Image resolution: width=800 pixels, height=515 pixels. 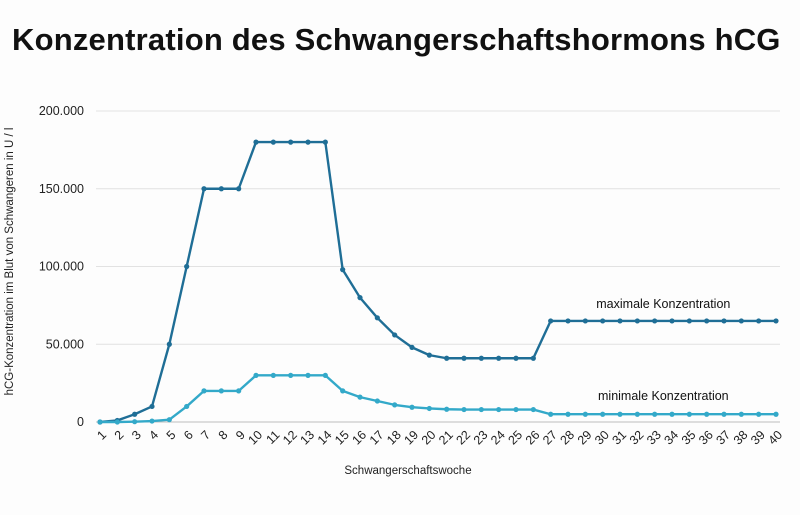 What do you see at coordinates (663, 304) in the screenshot?
I see `series-label-max: maximale Konzentration` at bounding box center [663, 304].